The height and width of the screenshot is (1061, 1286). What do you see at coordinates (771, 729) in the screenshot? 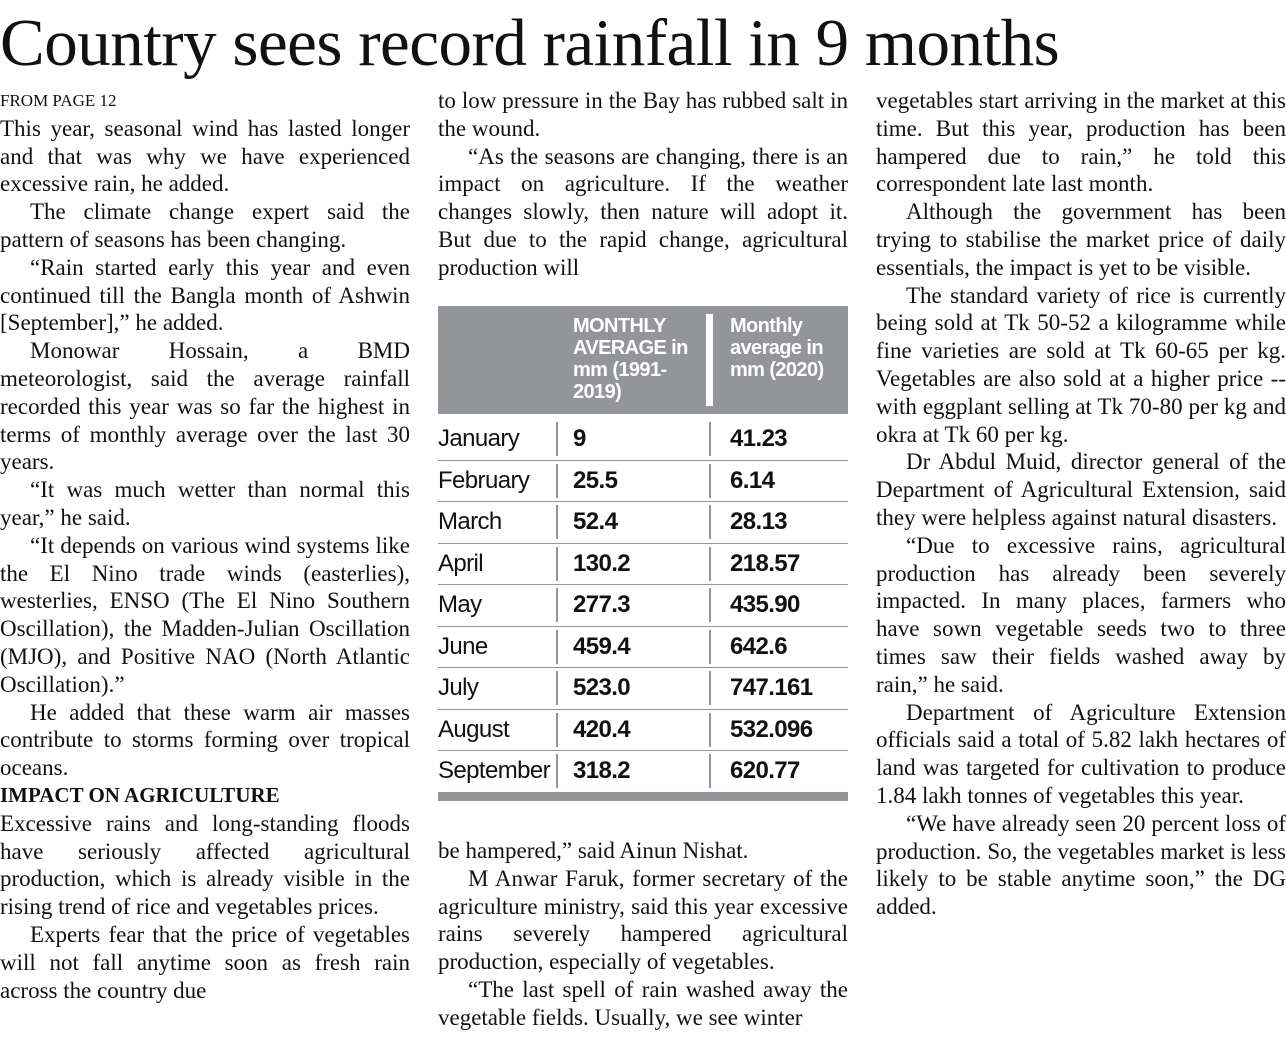
I see `value-cell: 532.096` at bounding box center [771, 729].